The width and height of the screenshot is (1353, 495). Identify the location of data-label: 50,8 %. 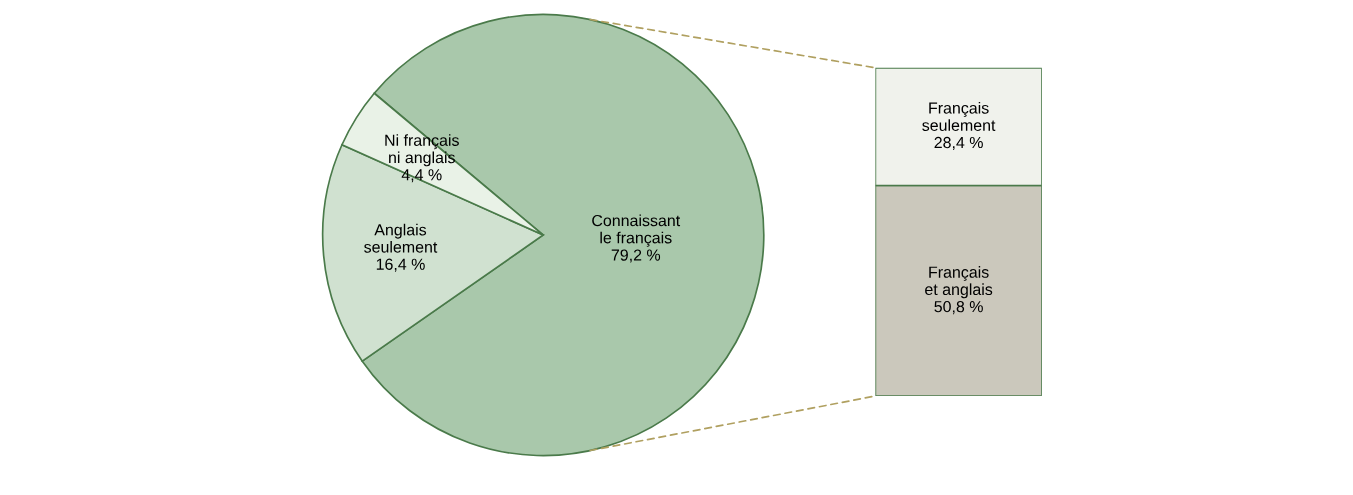
(958, 307).